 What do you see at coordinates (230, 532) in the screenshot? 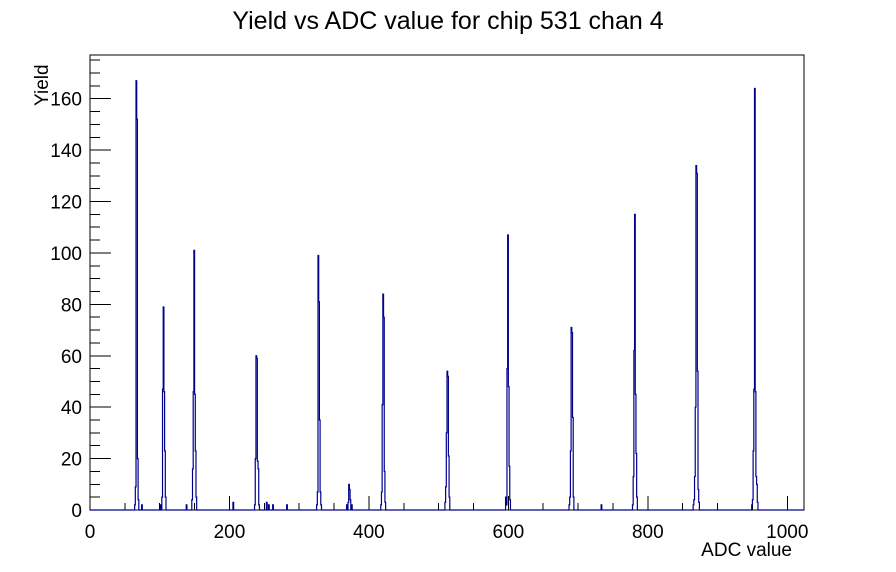
I see `x-tick-label: 200` at bounding box center [230, 532].